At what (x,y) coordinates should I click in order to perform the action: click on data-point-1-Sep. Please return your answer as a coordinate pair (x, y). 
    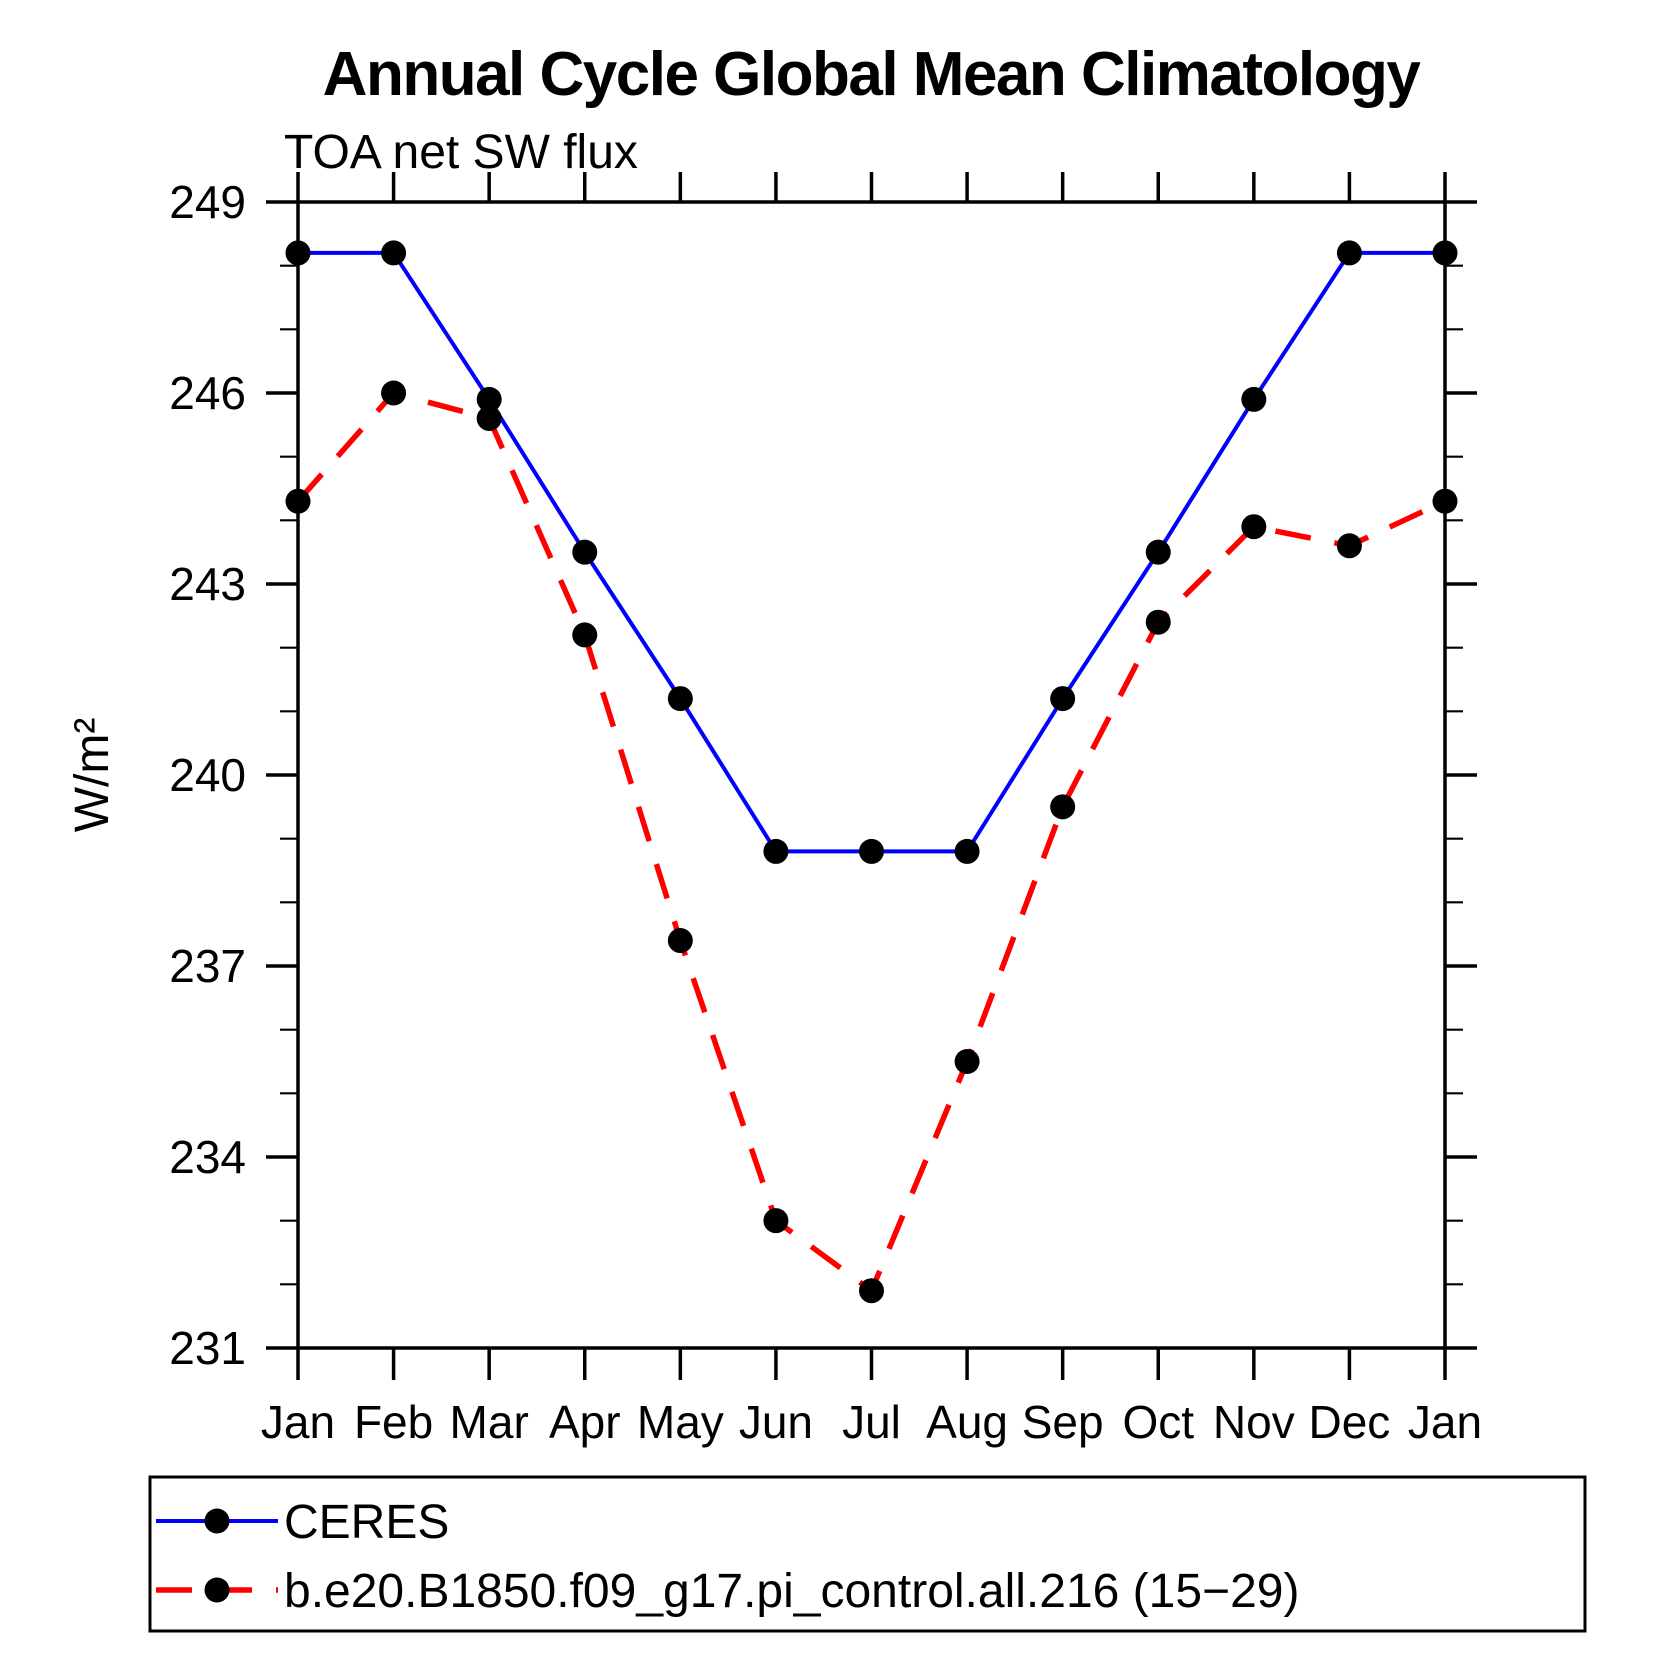
    Looking at the image, I should click on (1063, 807).